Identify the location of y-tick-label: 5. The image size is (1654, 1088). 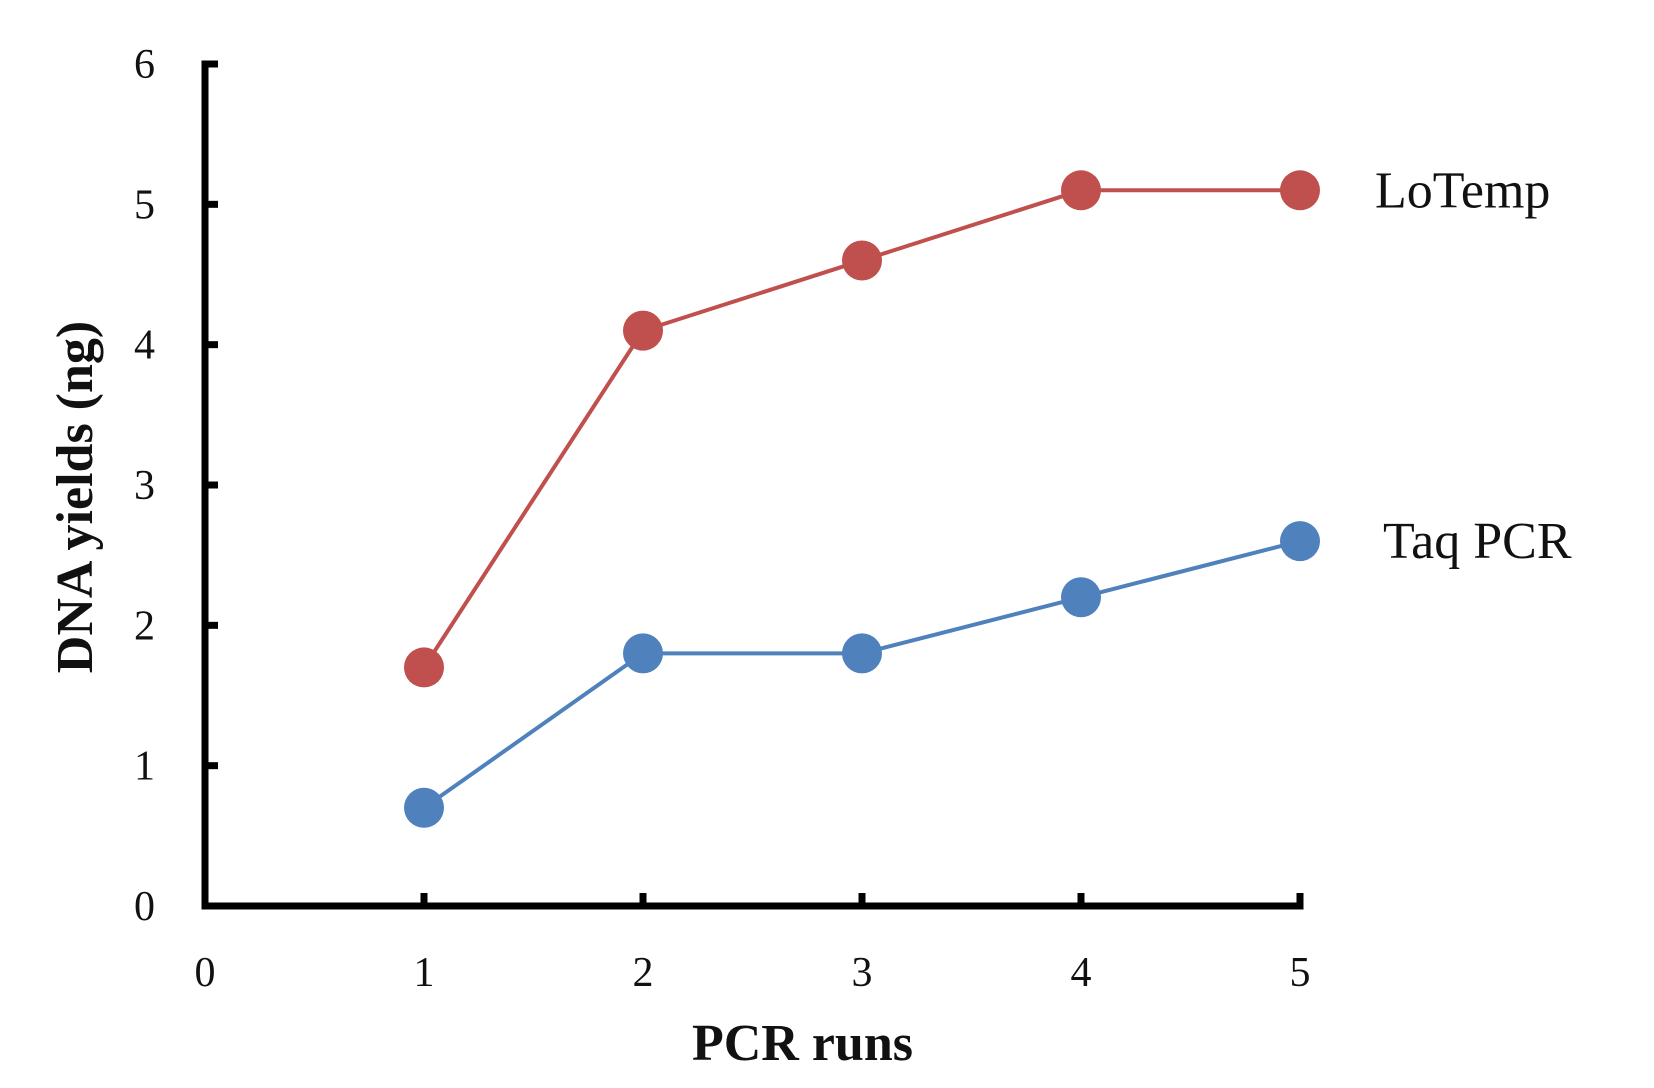
(144, 205).